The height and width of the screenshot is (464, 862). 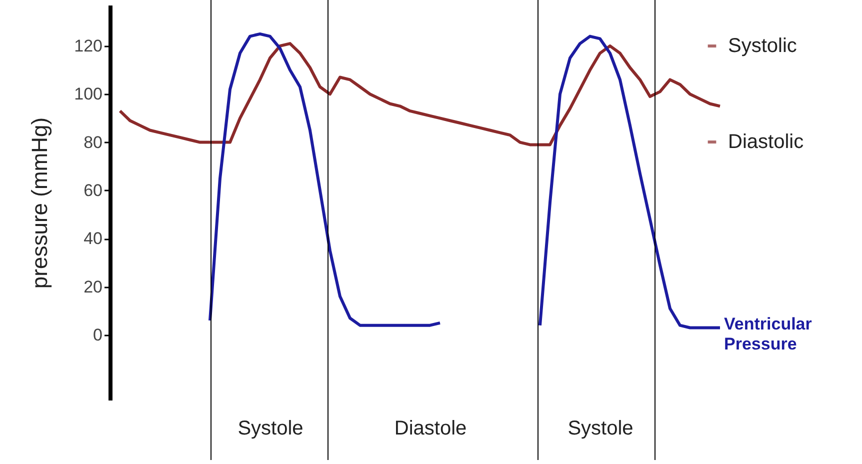 What do you see at coordinates (93, 190) in the screenshot?
I see `y-tick-label: 60` at bounding box center [93, 190].